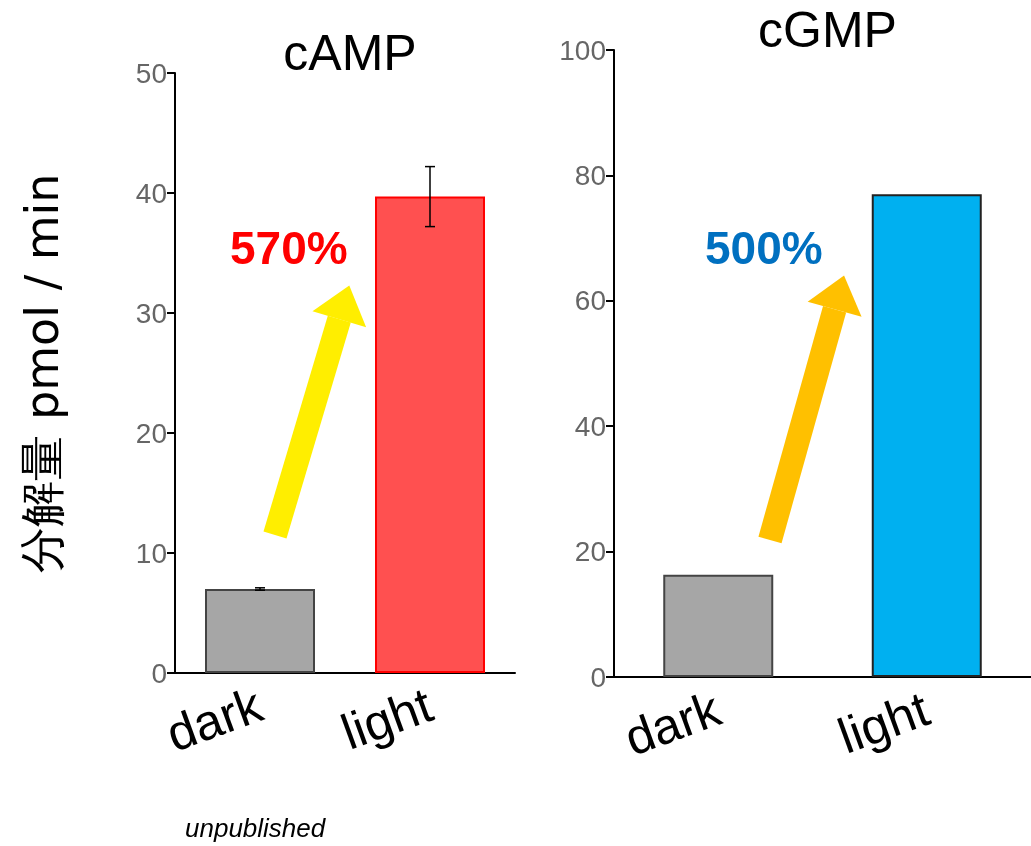  I want to click on y-tick-label: 80, so click(590, 175).